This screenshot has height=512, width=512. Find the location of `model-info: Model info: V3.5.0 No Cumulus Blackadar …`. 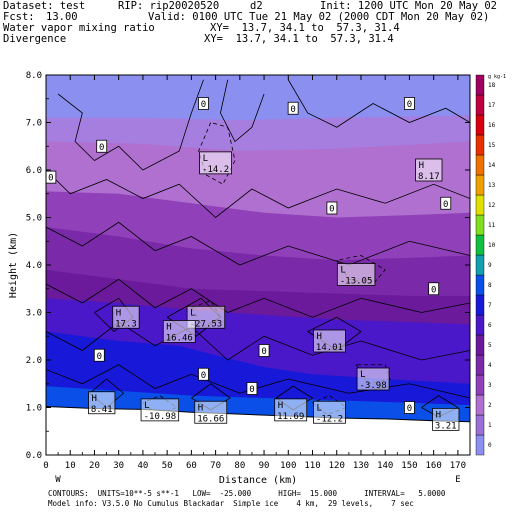

model-info: Model info: V3.5.0 No Cumulus Blackadar … is located at coordinates (231, 503).